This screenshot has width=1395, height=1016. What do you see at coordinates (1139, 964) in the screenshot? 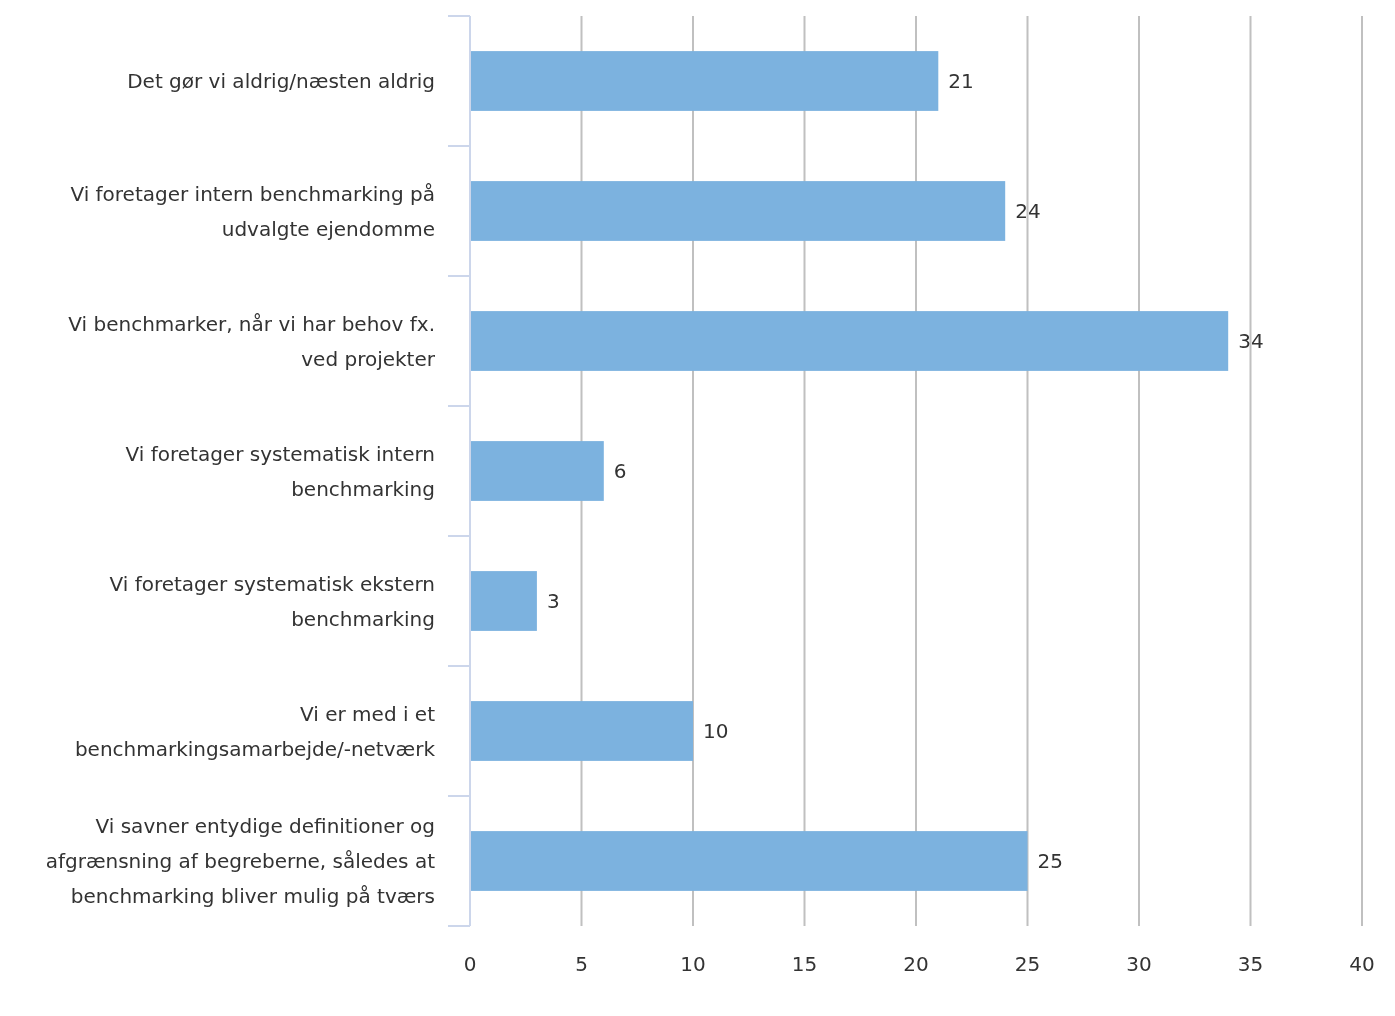
I see `x-tick-label: 30` at bounding box center [1139, 964].